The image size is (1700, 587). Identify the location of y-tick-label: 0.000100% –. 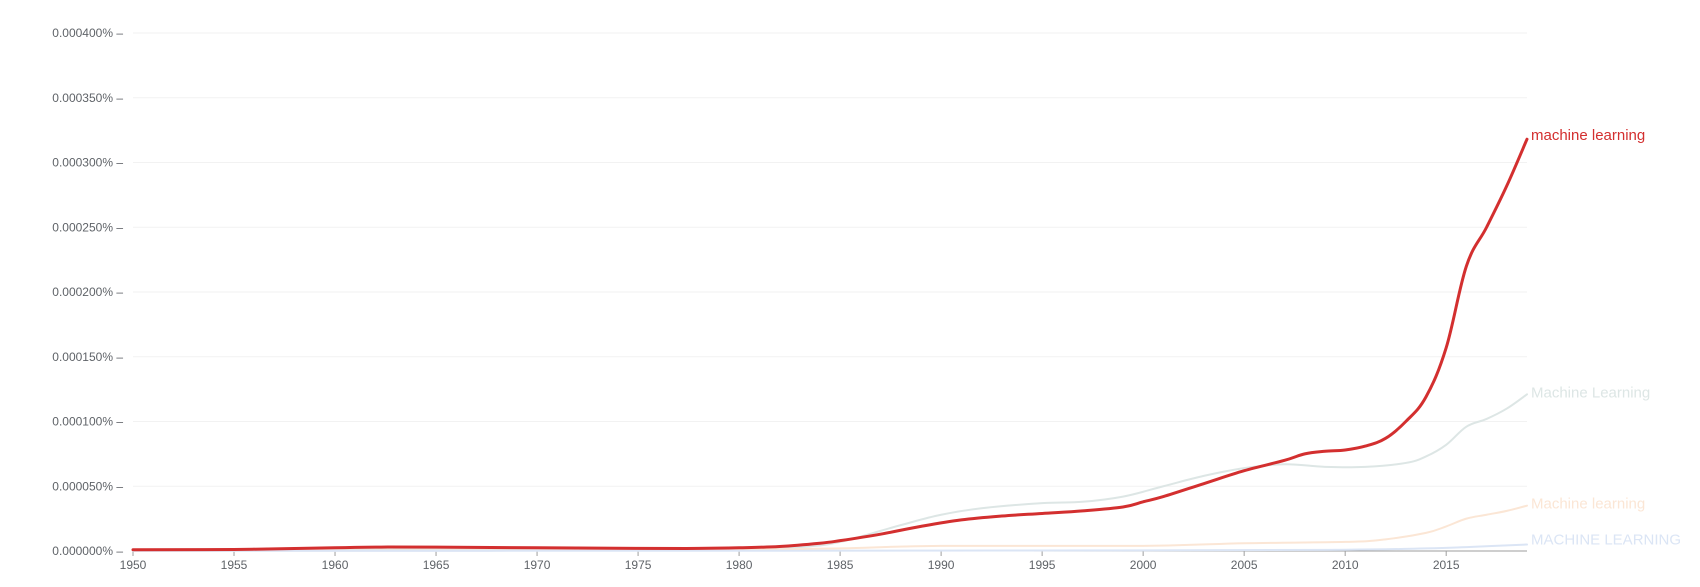
(87, 422).